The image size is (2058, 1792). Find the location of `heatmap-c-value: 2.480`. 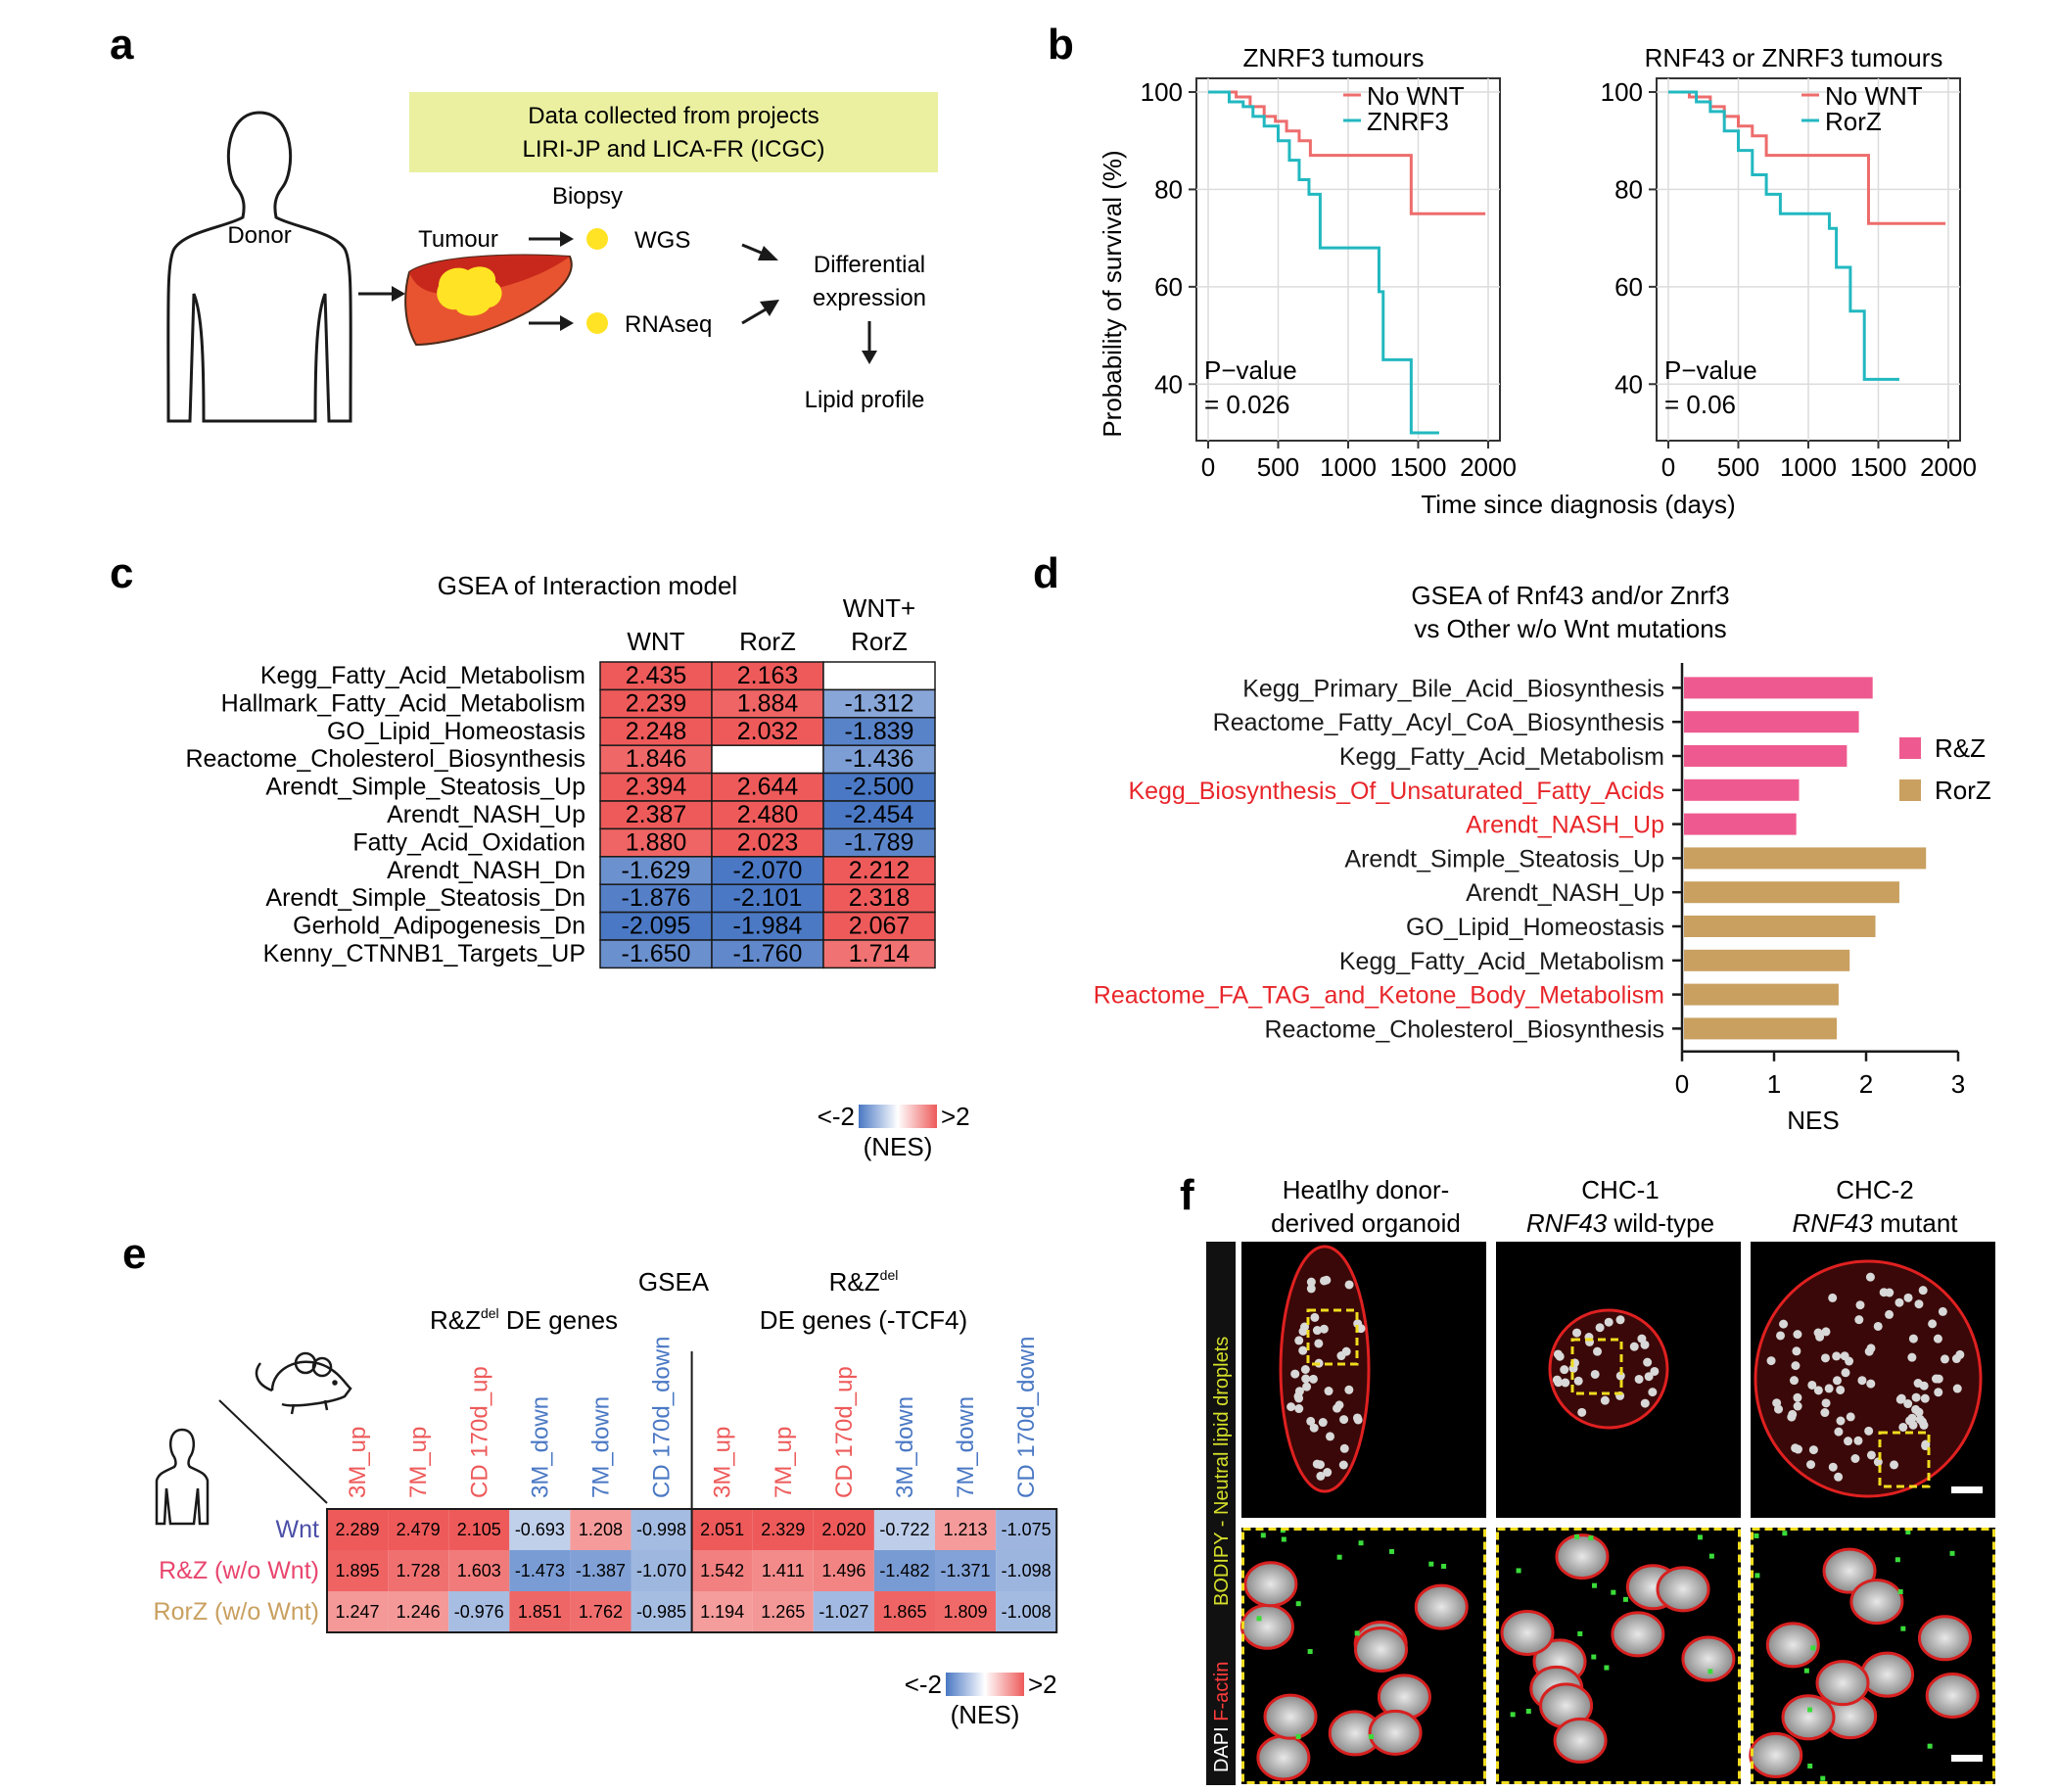

heatmap-c-value: 2.480 is located at coordinates (768, 815).